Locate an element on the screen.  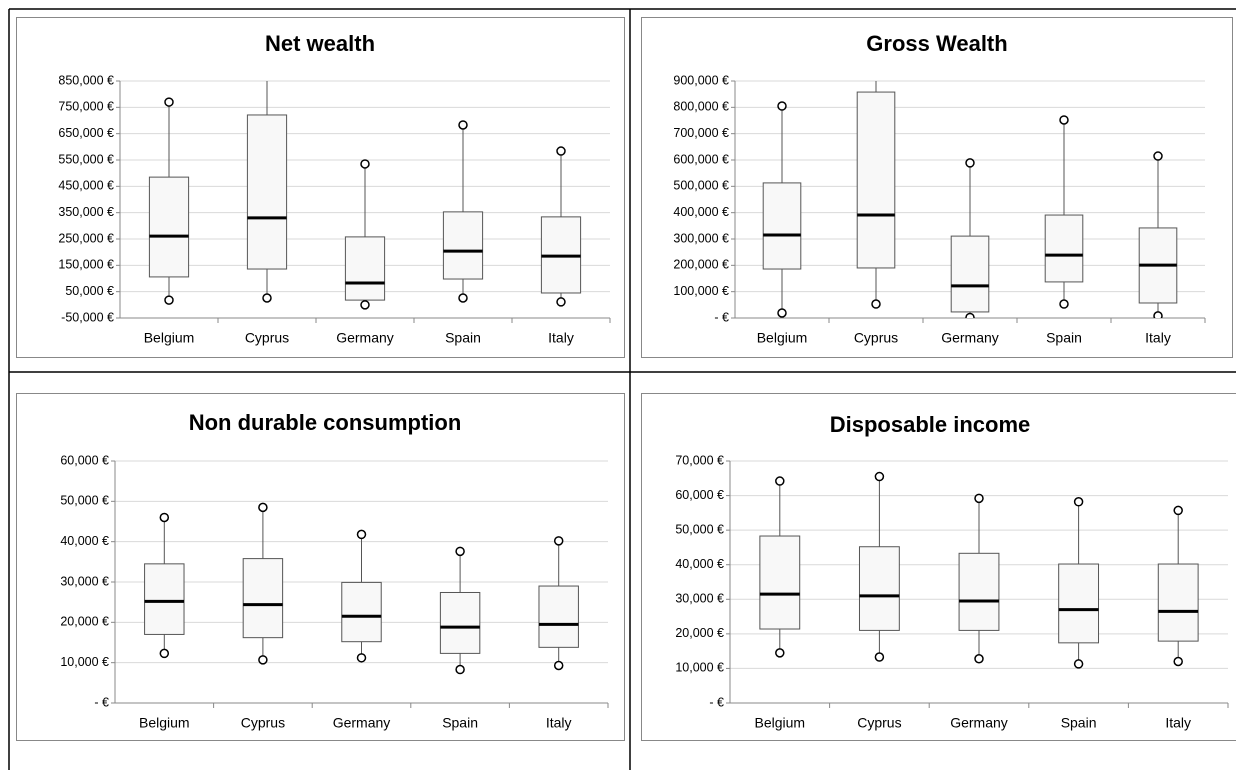
y-tick-label: 600,000 € is located at coordinates (701, 159).